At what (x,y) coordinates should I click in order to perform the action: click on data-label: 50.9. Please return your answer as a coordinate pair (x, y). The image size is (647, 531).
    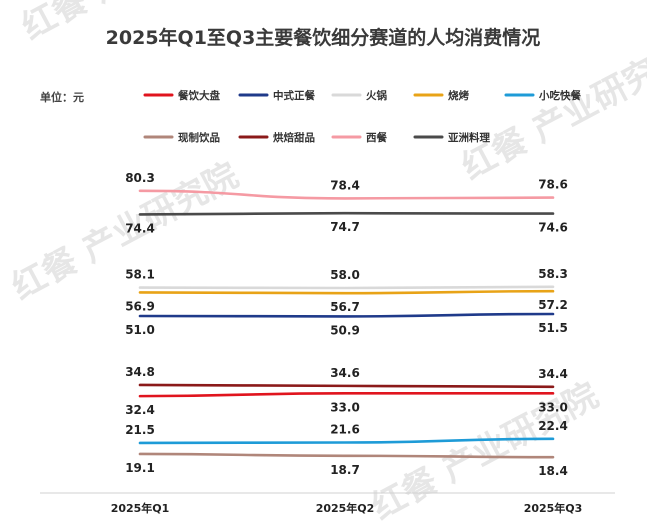
    Looking at the image, I should click on (345, 330).